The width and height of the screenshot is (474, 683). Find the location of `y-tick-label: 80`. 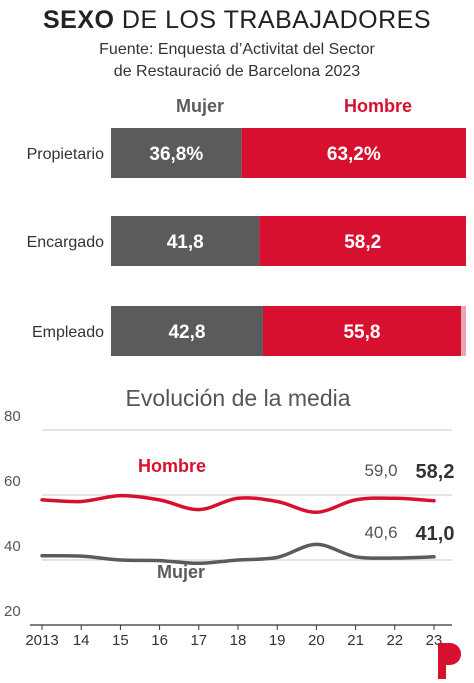

y-tick-label: 80 is located at coordinates (12, 416).